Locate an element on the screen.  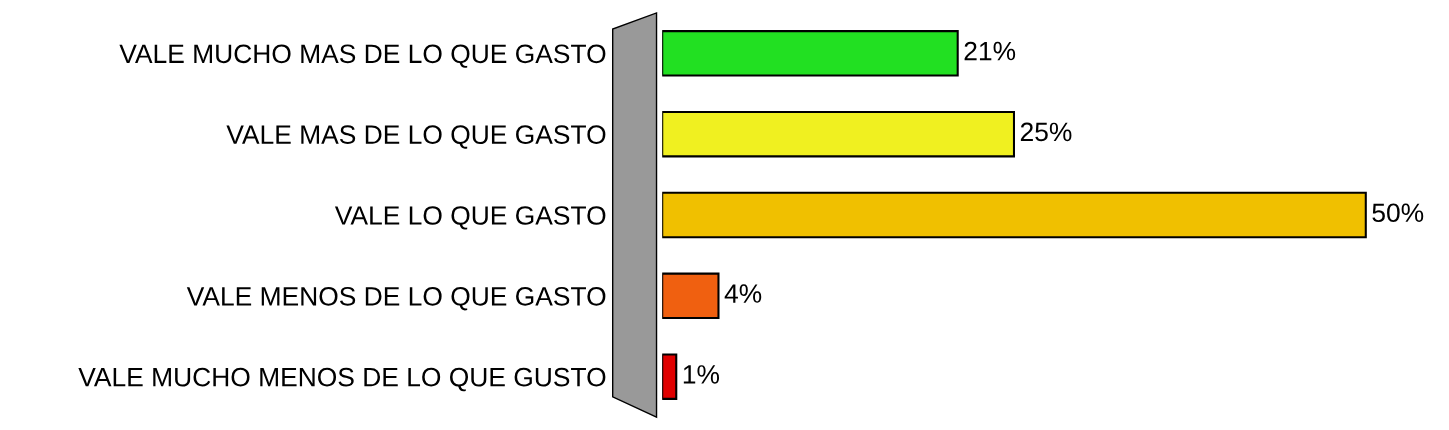
data-label: 4% is located at coordinates (743, 293).